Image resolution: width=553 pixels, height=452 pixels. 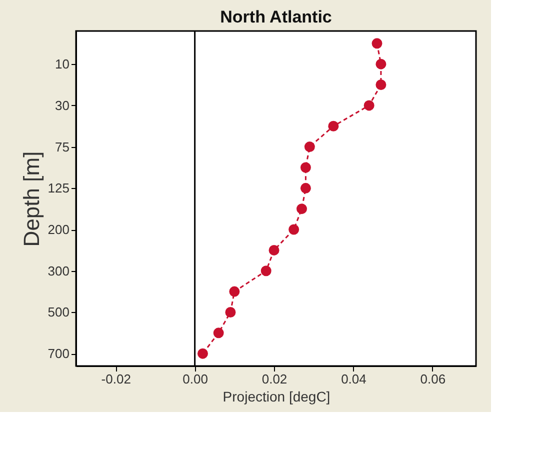 I want to click on y-tick-label: 75, so click(x=62, y=146).